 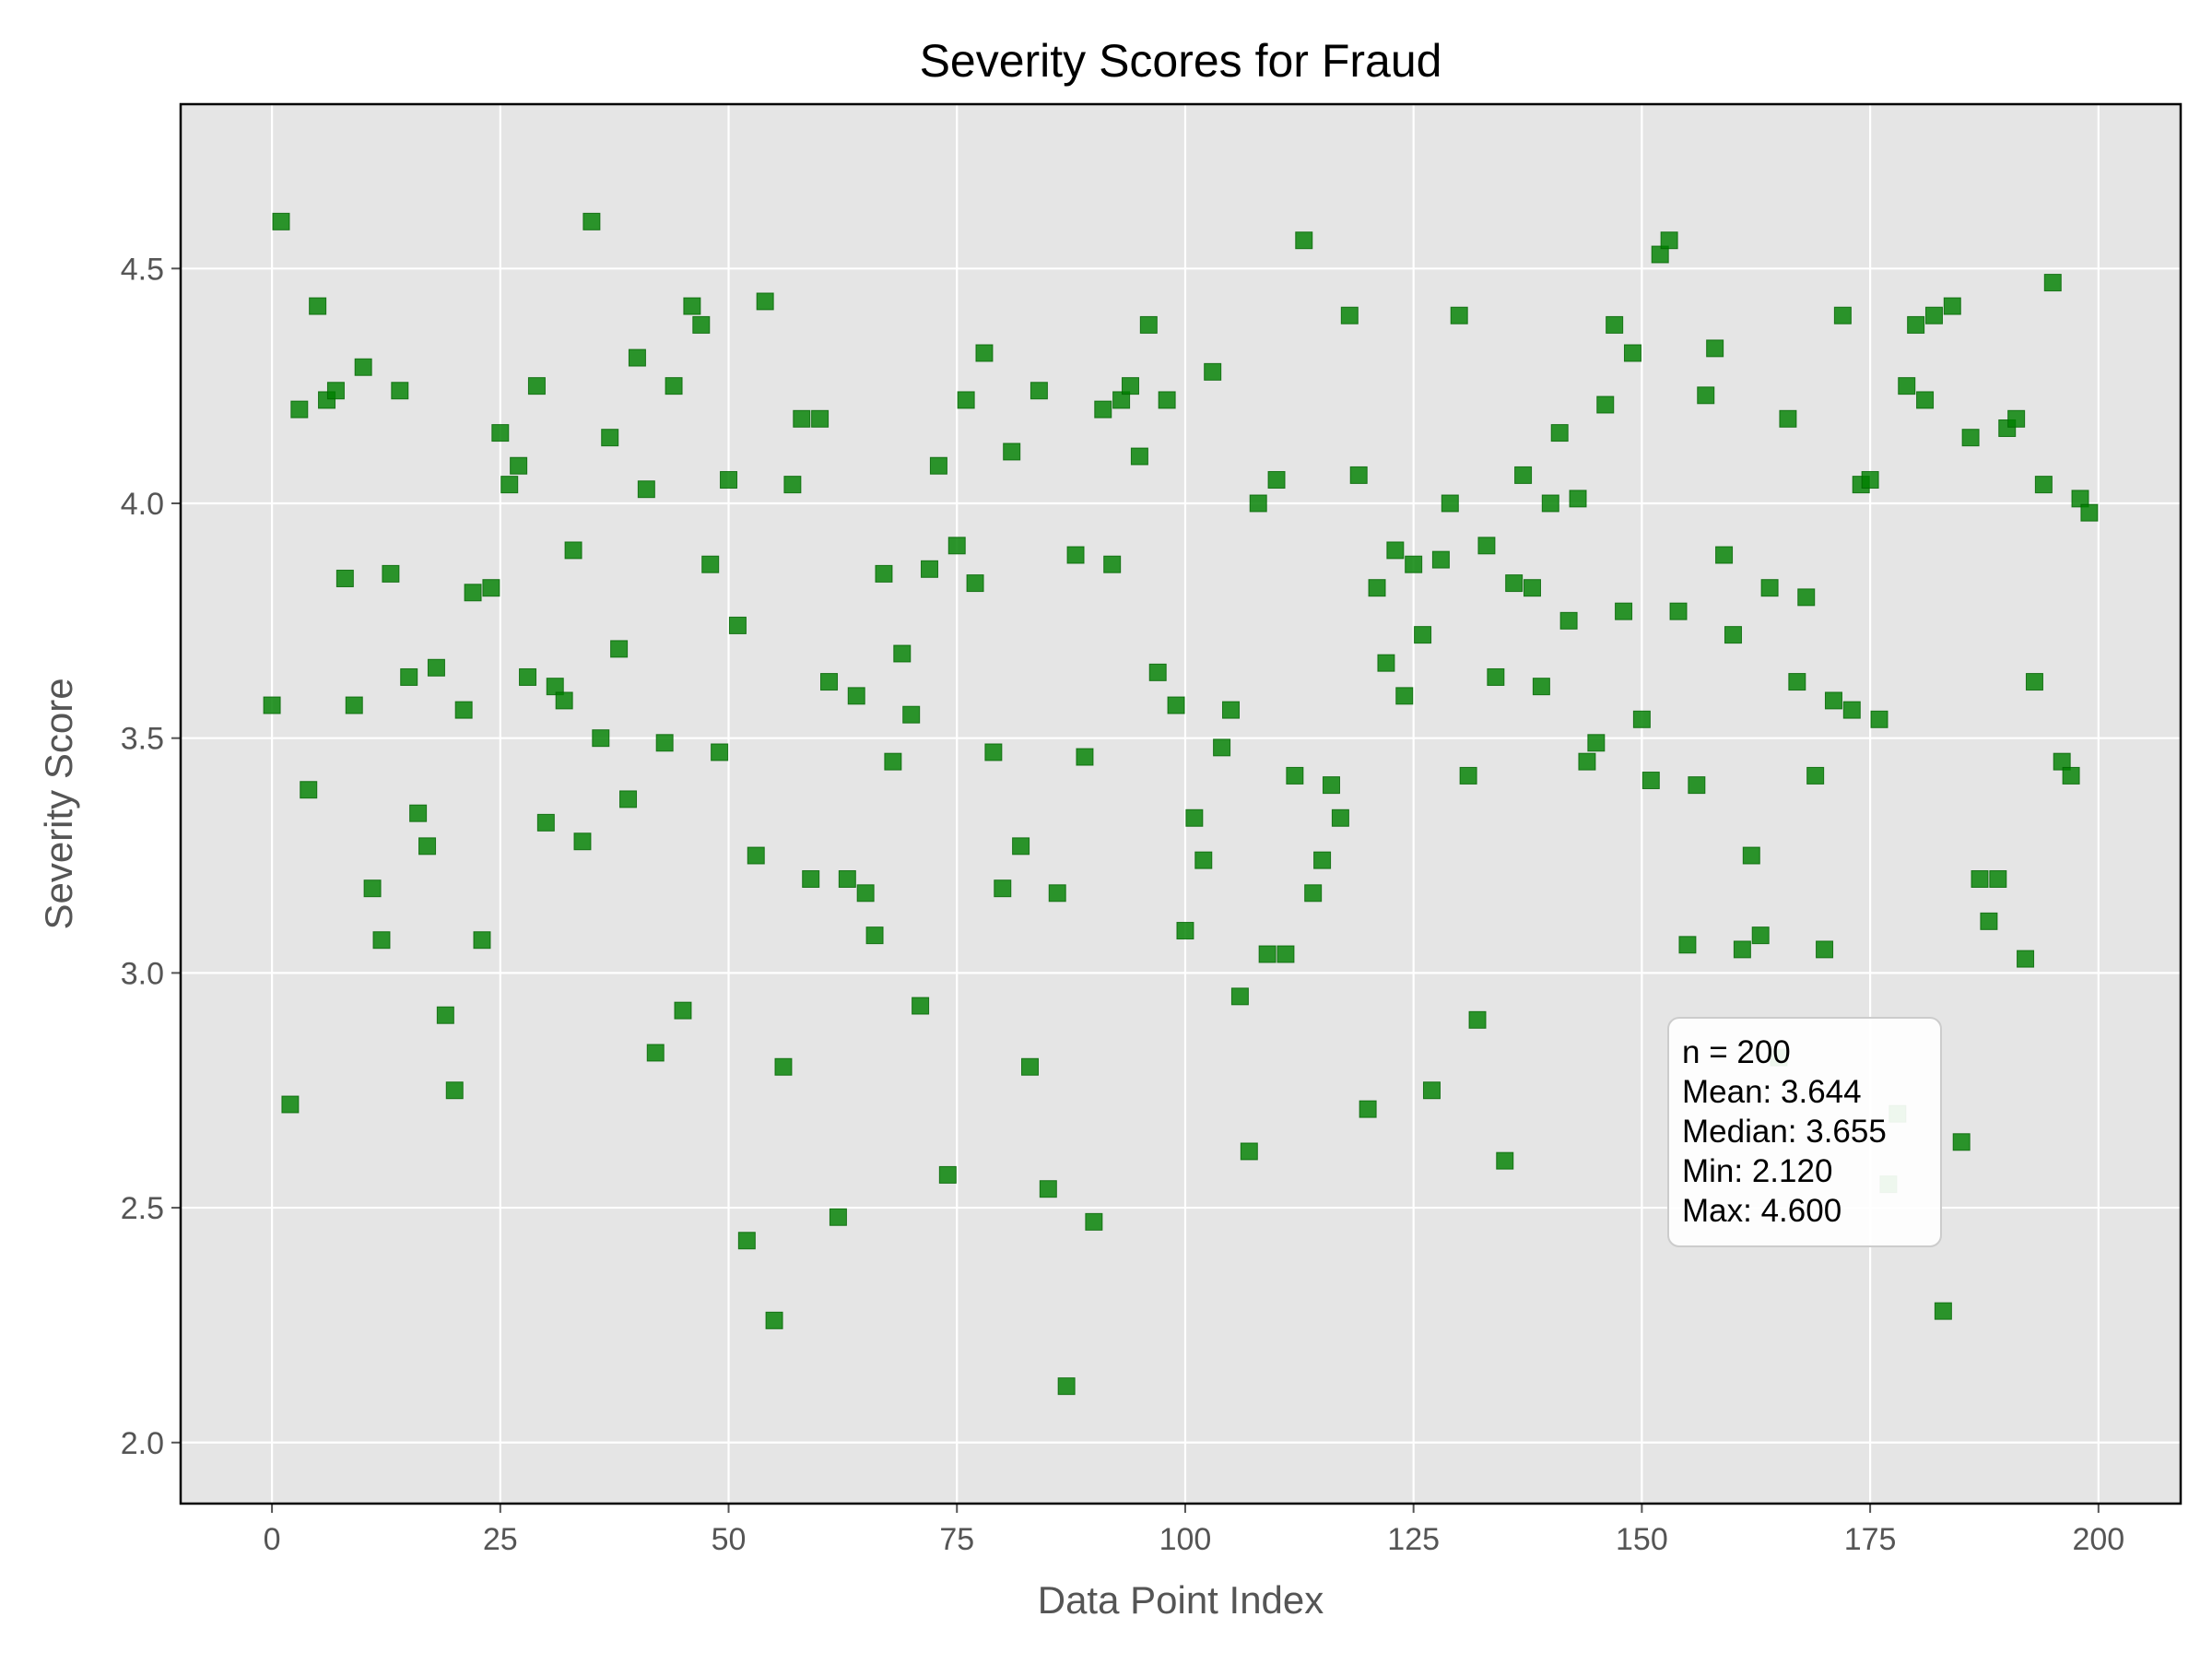 What do you see at coordinates (58, 803) in the screenshot?
I see `y-axis-label: Severity Score` at bounding box center [58, 803].